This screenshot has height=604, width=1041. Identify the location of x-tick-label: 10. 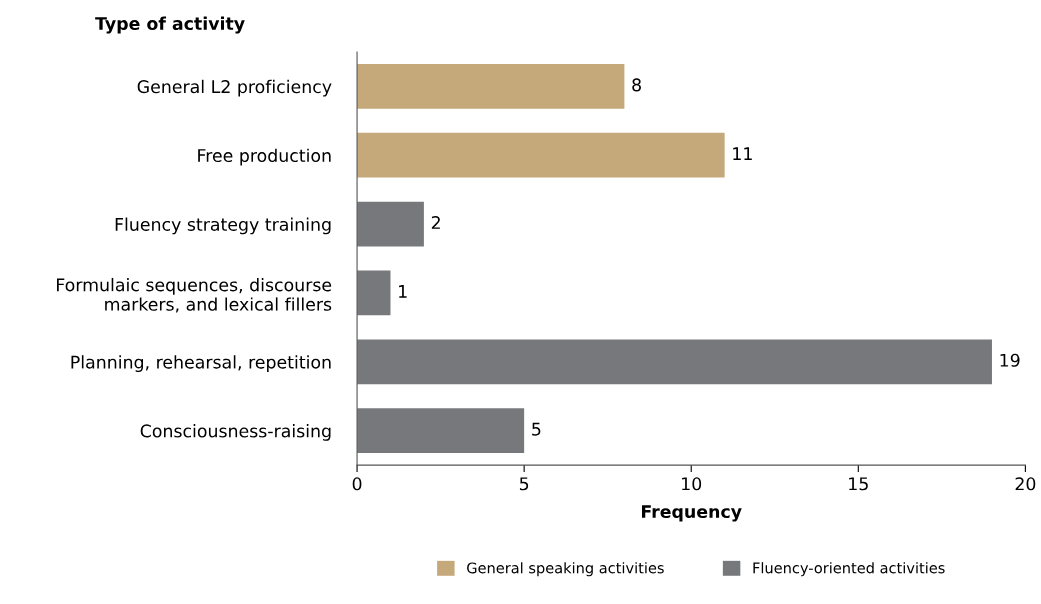
(692, 484).